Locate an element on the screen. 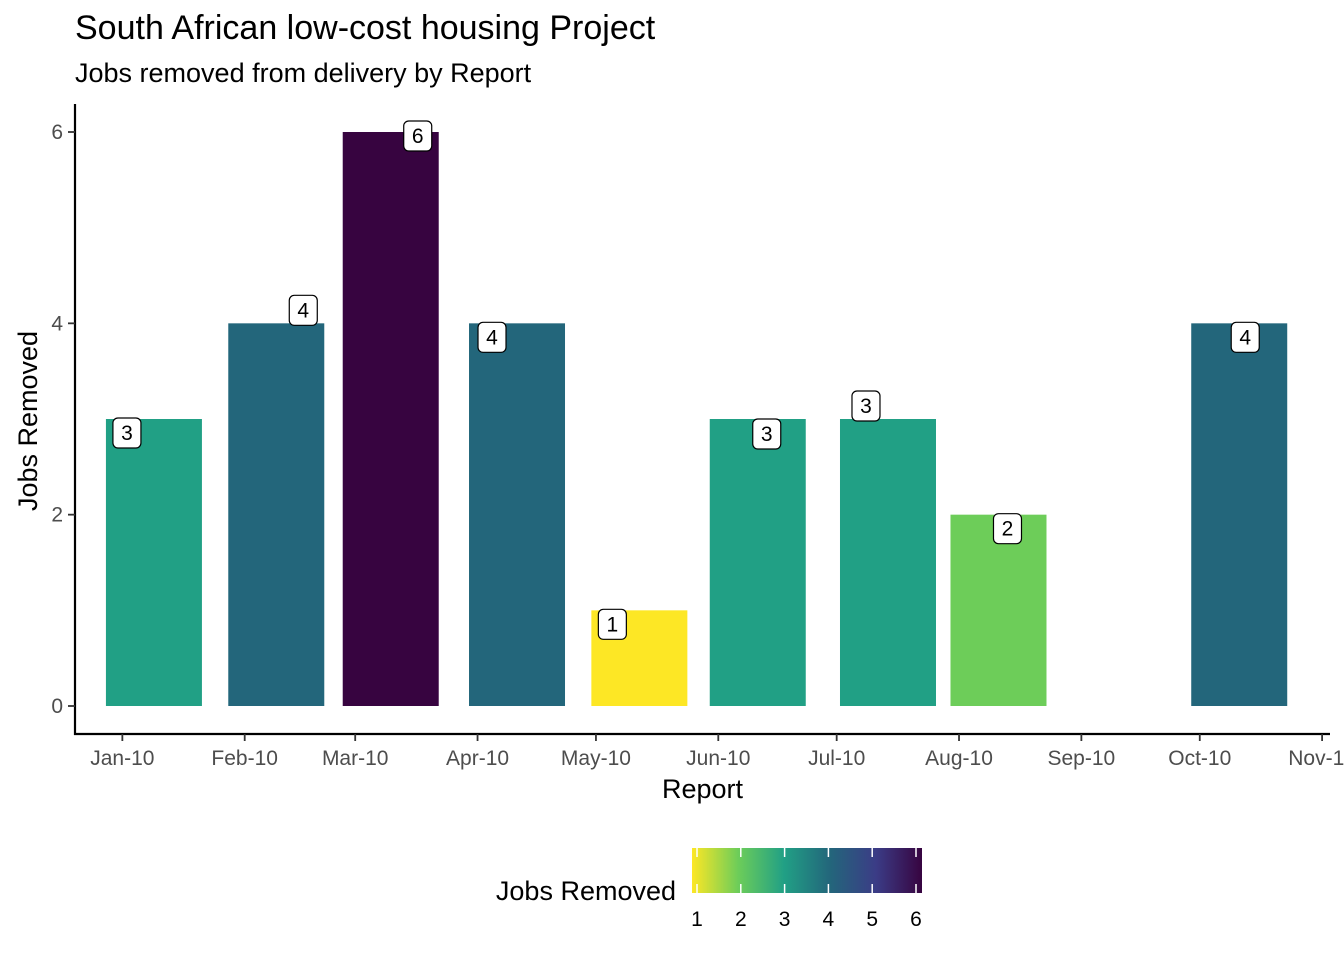  x-tick-label-7: Jul-10 is located at coordinates (836, 758).